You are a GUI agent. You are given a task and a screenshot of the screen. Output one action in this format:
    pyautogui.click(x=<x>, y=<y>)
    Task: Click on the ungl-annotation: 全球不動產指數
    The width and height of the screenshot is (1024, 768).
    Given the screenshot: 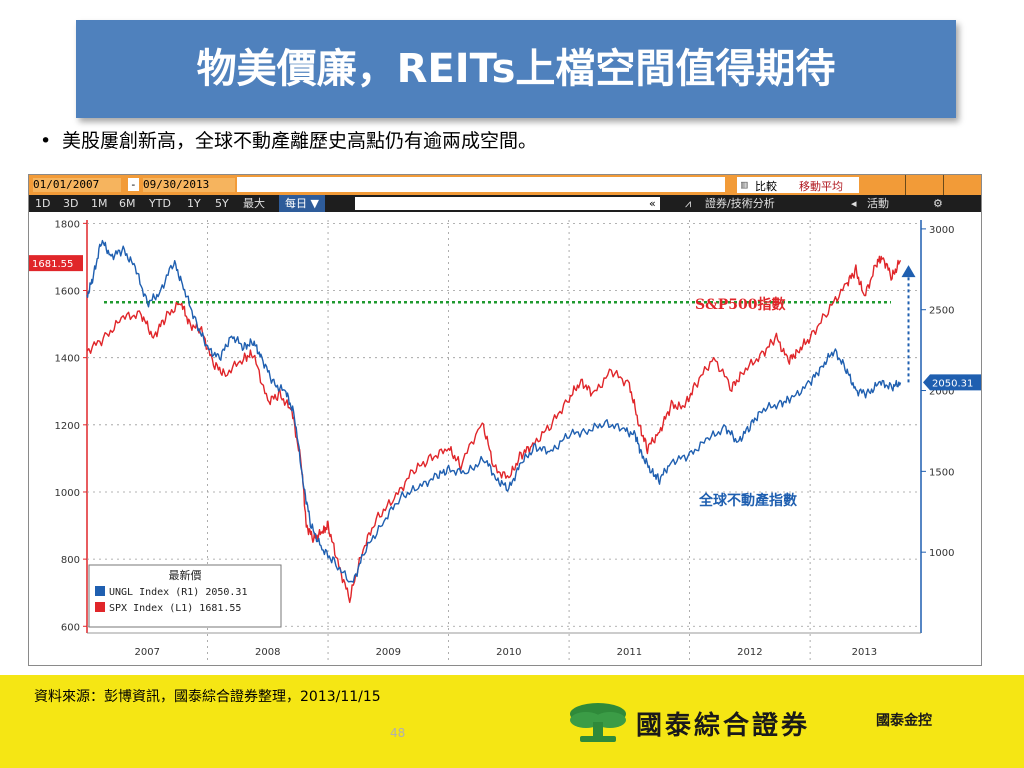 What is the action you would take?
    pyautogui.click(x=747, y=500)
    